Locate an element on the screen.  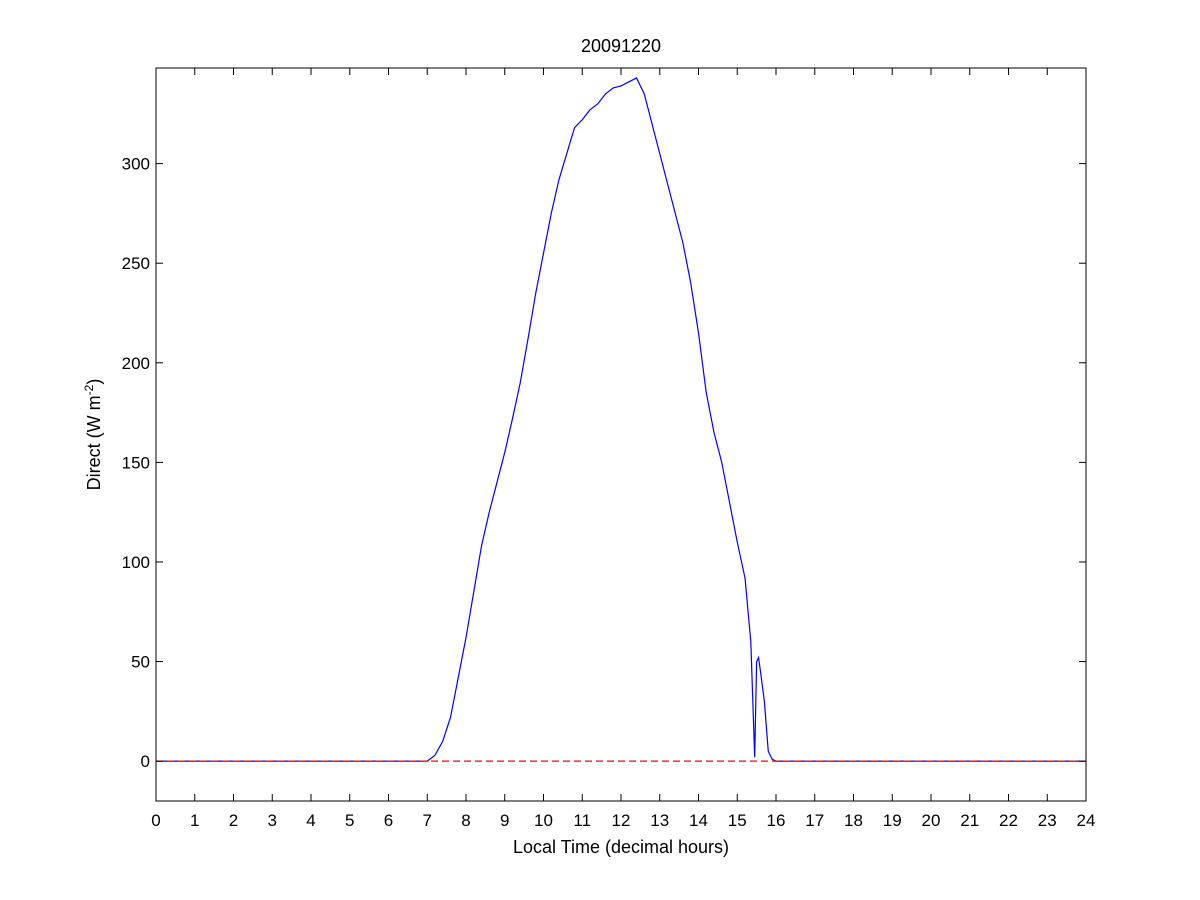
x-tick-label: 16 is located at coordinates (776, 820).